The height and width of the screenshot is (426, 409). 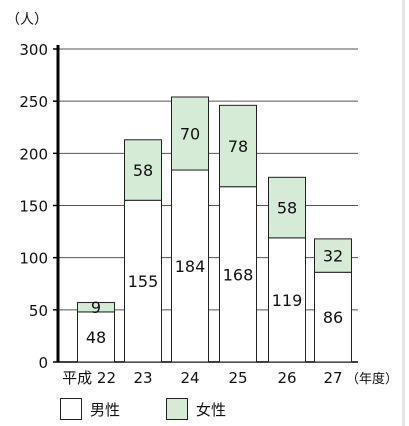 I want to click on data-label-male: 119, so click(x=287, y=300).